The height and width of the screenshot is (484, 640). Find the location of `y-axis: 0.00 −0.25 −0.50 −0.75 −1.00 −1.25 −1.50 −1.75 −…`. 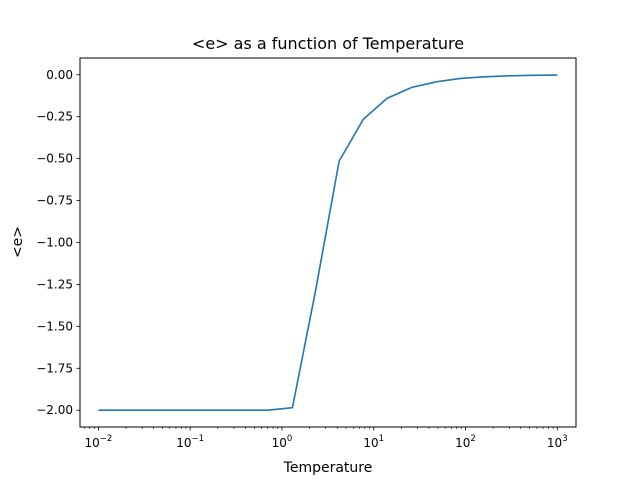

y-axis: 0.00 −0.25 −0.50 −0.75 −1.00 −1.25 −1.50 −1.75 −… is located at coordinates (58, 242).